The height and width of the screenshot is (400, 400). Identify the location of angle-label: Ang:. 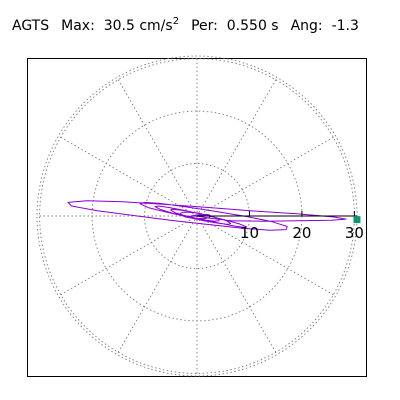
(306, 26).